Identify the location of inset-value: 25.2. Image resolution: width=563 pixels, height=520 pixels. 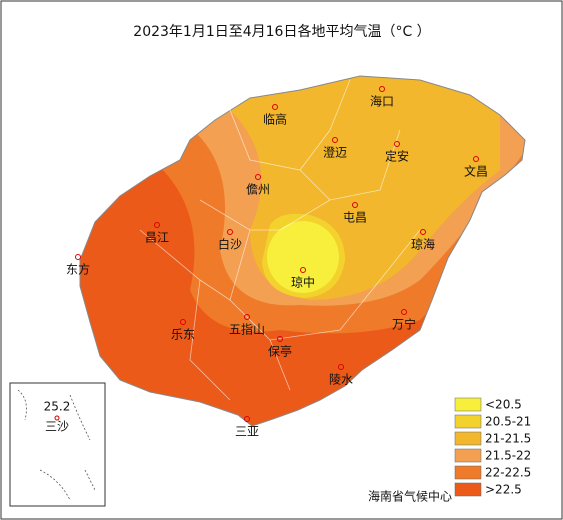
(57, 407).